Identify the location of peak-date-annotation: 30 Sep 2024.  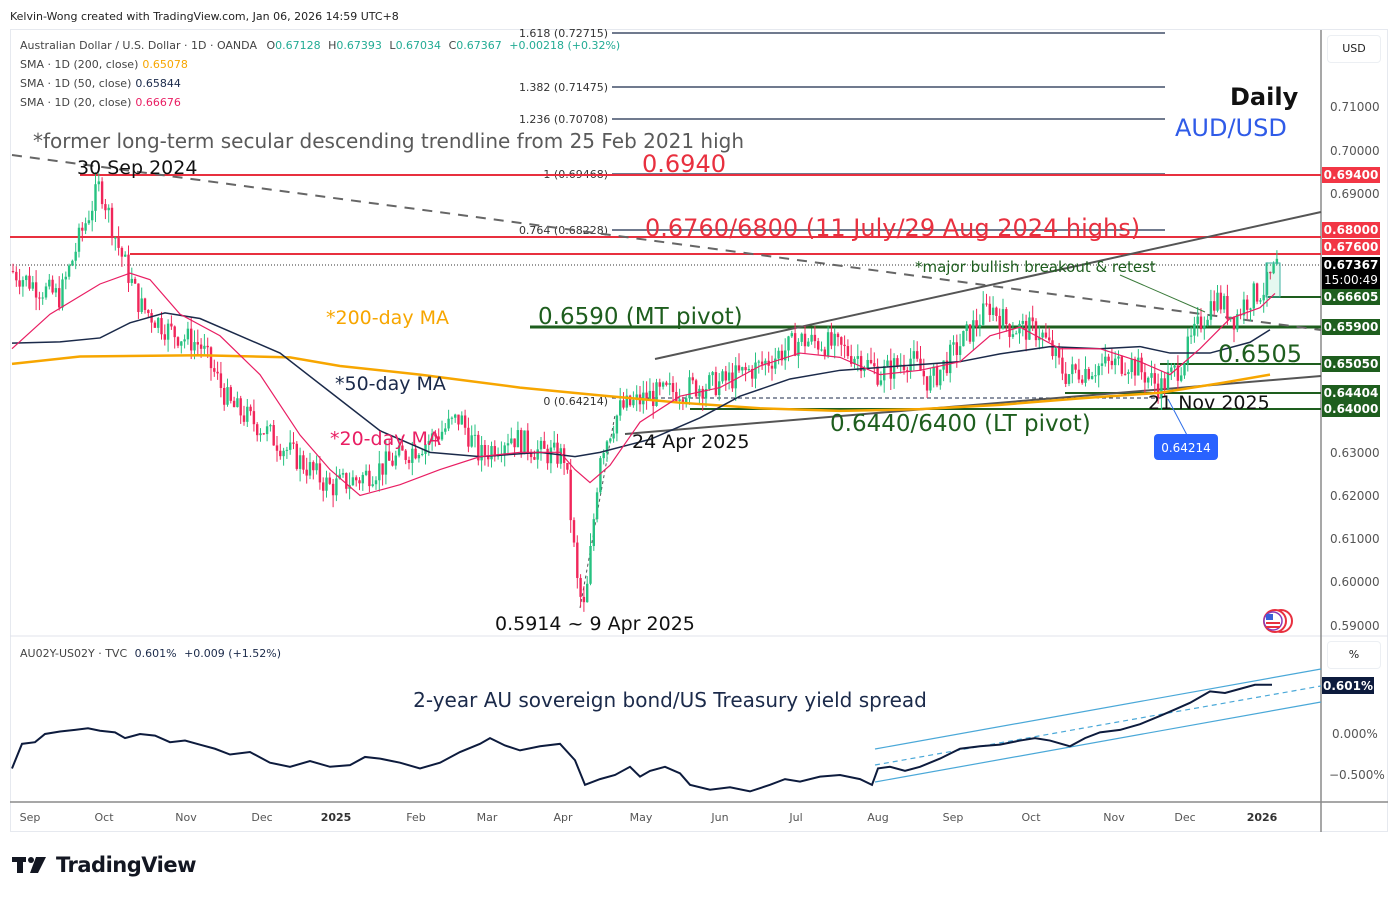
(137, 168).